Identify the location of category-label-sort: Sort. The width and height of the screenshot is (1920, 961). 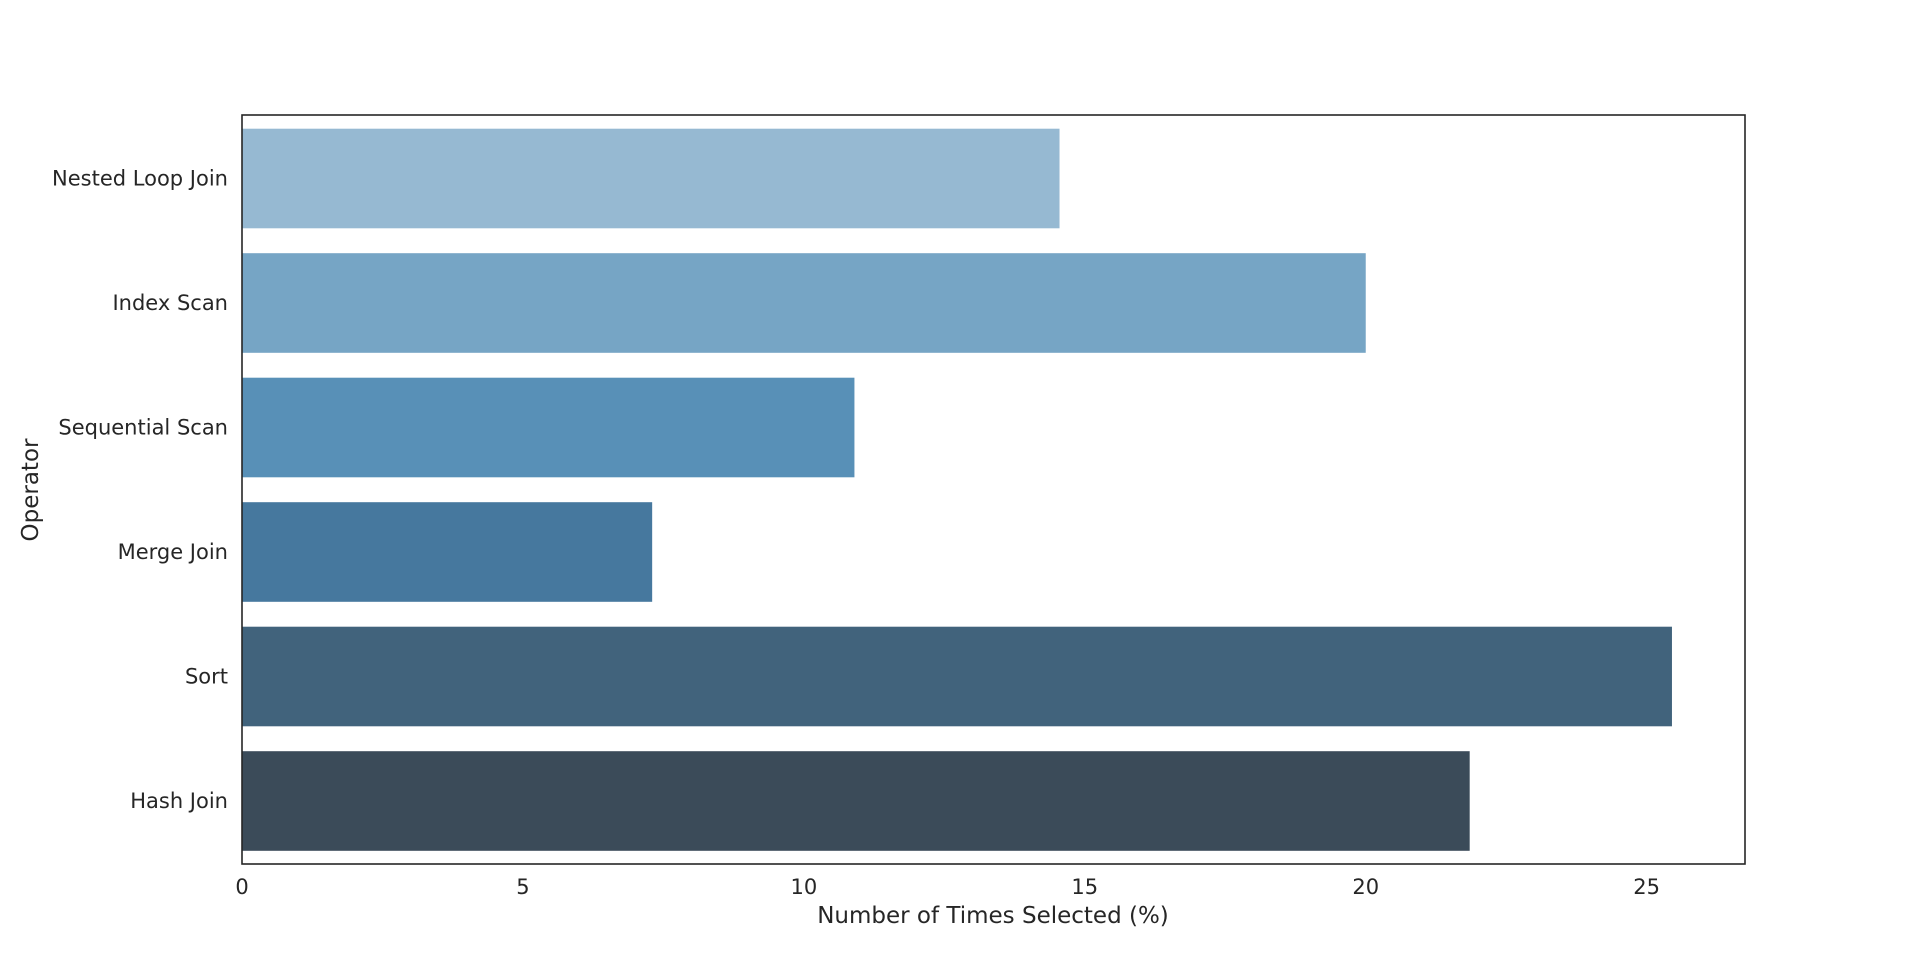
(206, 677).